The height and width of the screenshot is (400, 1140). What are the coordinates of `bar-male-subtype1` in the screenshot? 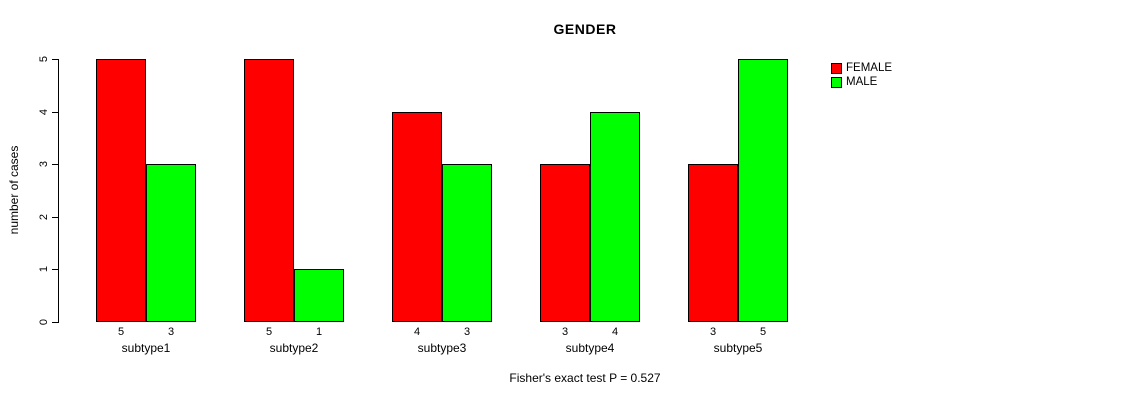 It's located at (171, 243).